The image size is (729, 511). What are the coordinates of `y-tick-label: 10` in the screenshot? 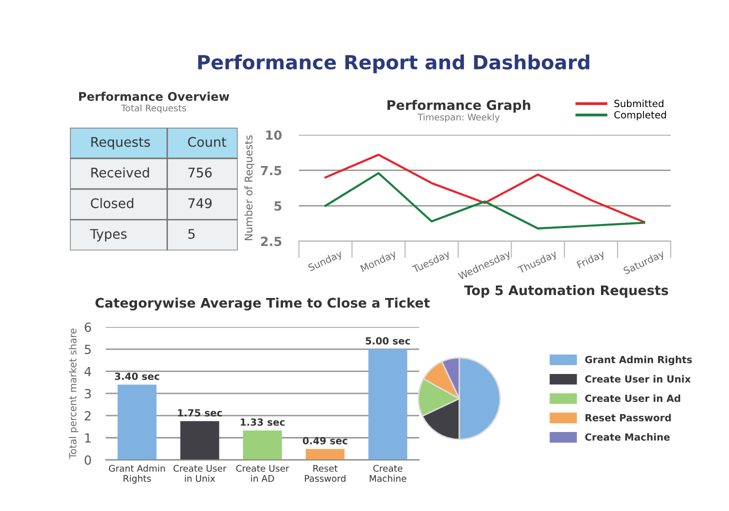 It's located at (274, 135).